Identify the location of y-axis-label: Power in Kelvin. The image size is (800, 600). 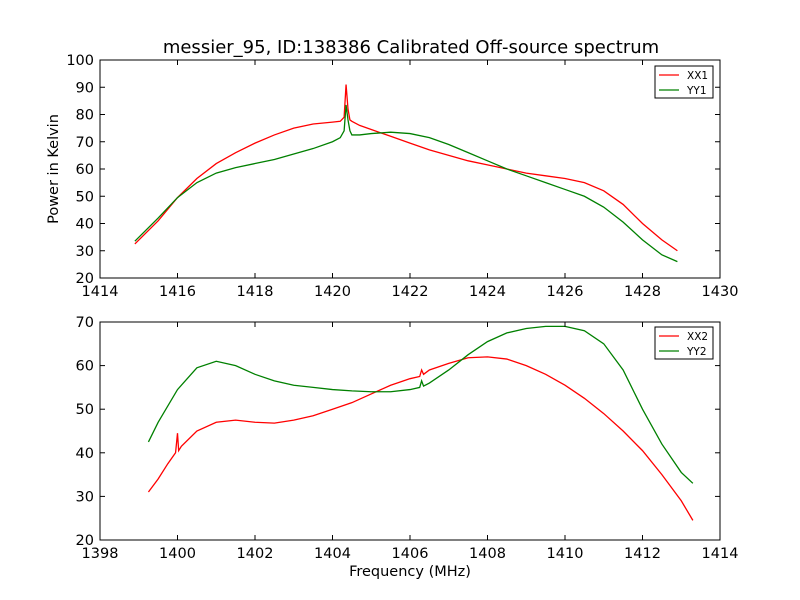
(54, 169).